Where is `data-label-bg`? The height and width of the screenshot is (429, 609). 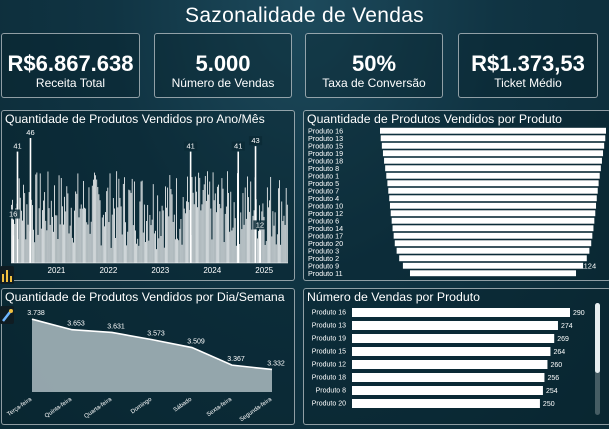 data-label-bg is located at coordinates (191, 146).